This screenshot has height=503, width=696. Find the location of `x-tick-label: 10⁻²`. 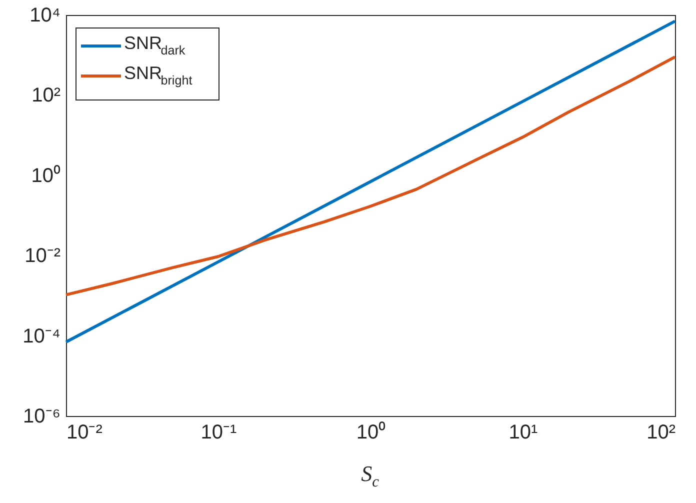

x-tick-label: 10⁻² is located at coordinates (84, 433).